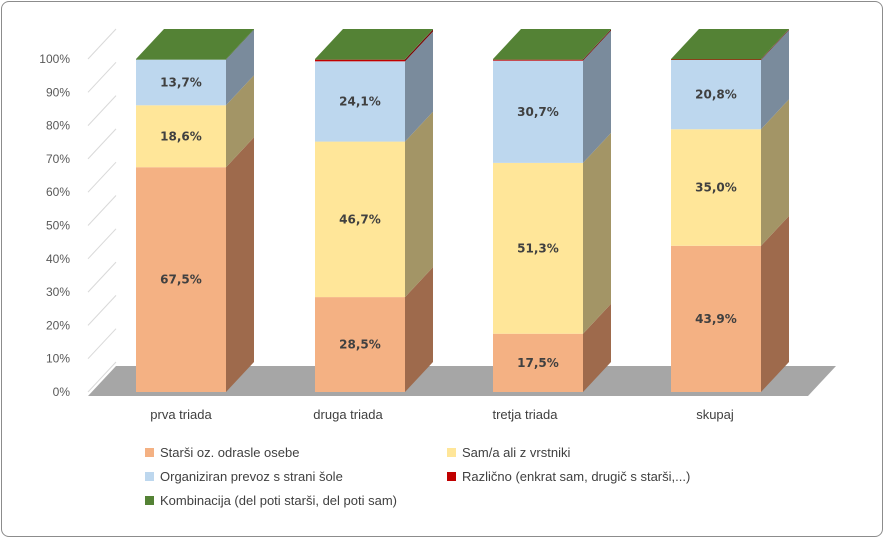 This screenshot has height=540, width=886. Describe the element at coordinates (348, 414) in the screenshot. I see `category-label: druga triada` at that location.